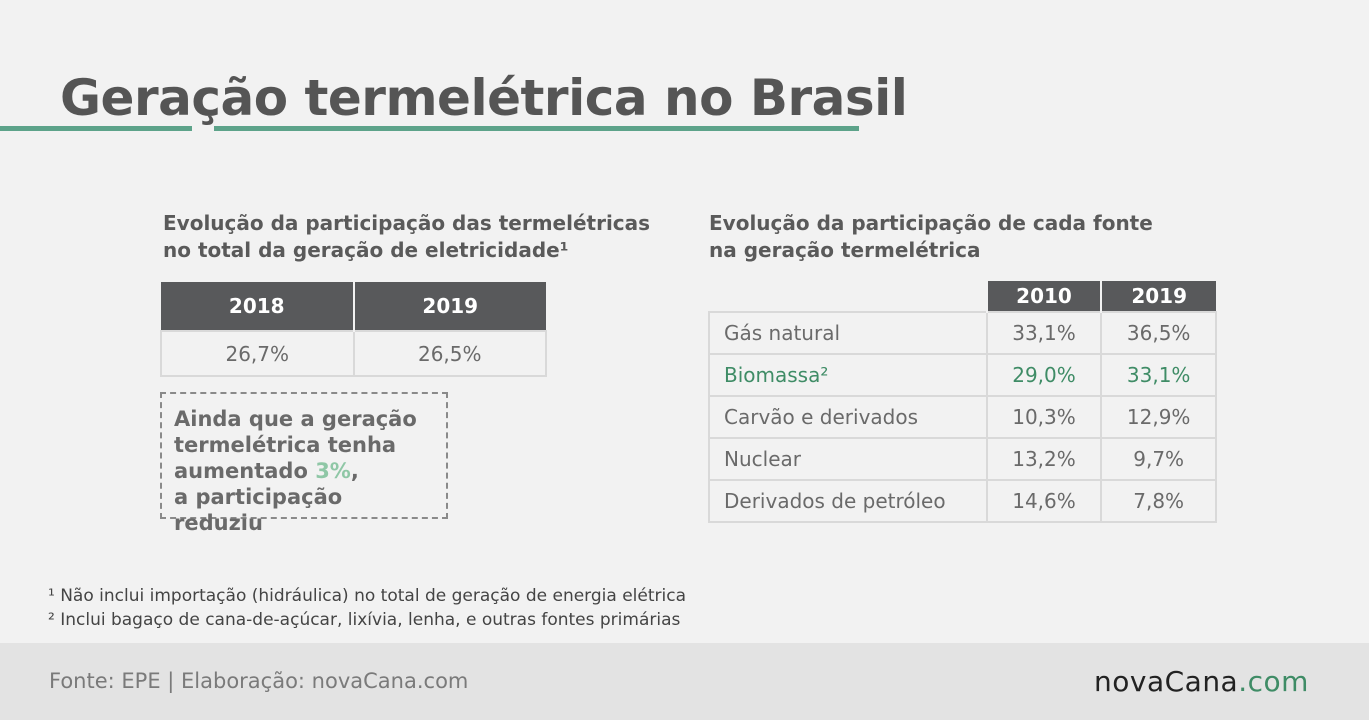 The image size is (1369, 720). I want to click on table-row: Gás natural 33,1% 36,5%, so click(962, 333).